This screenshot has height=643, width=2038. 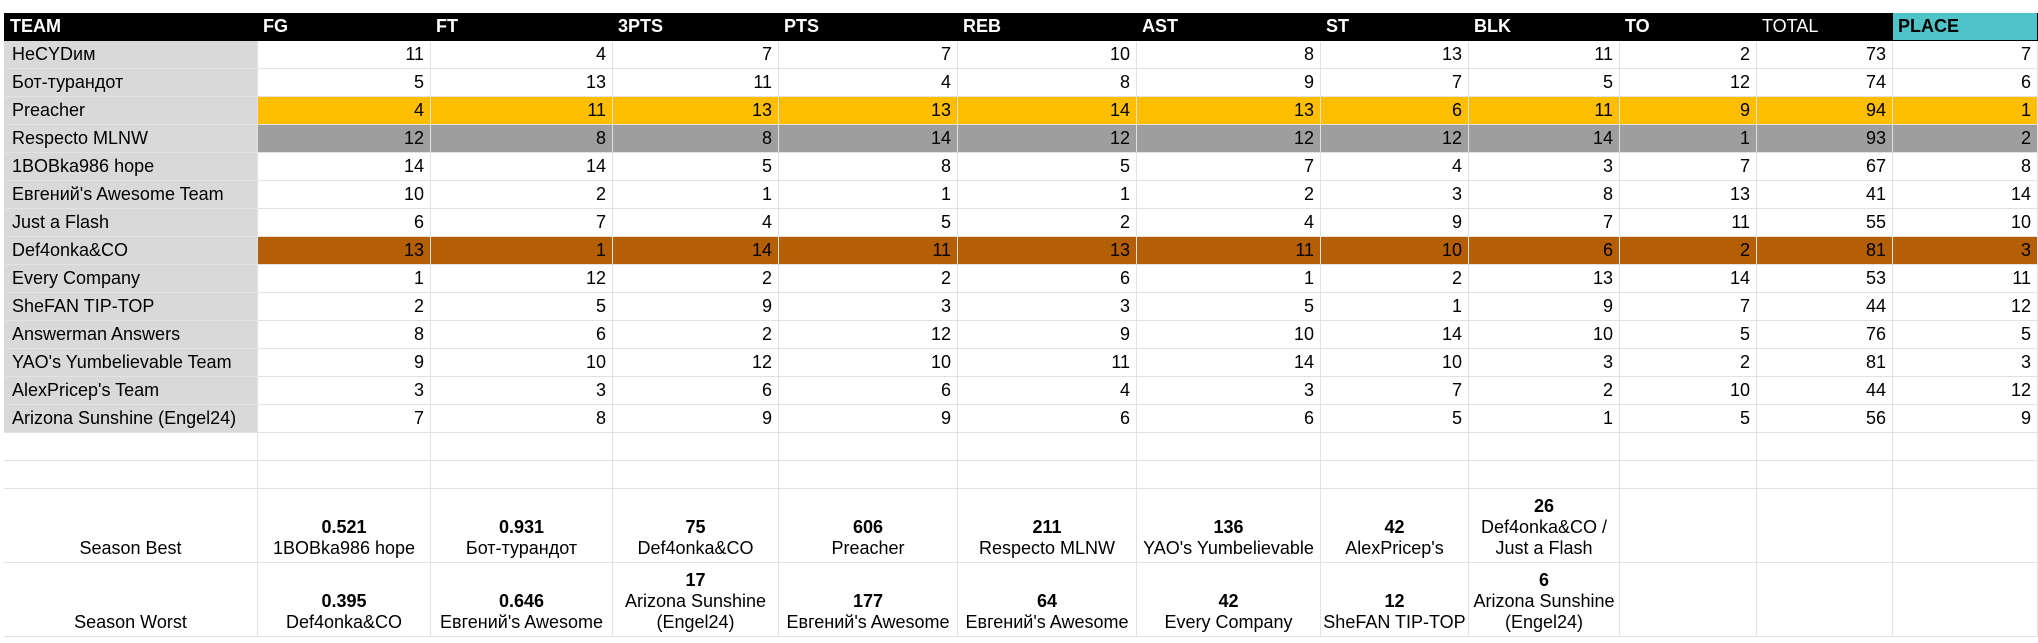 What do you see at coordinates (868, 335) in the screenshot?
I see `stat-cell-pts: 12` at bounding box center [868, 335].